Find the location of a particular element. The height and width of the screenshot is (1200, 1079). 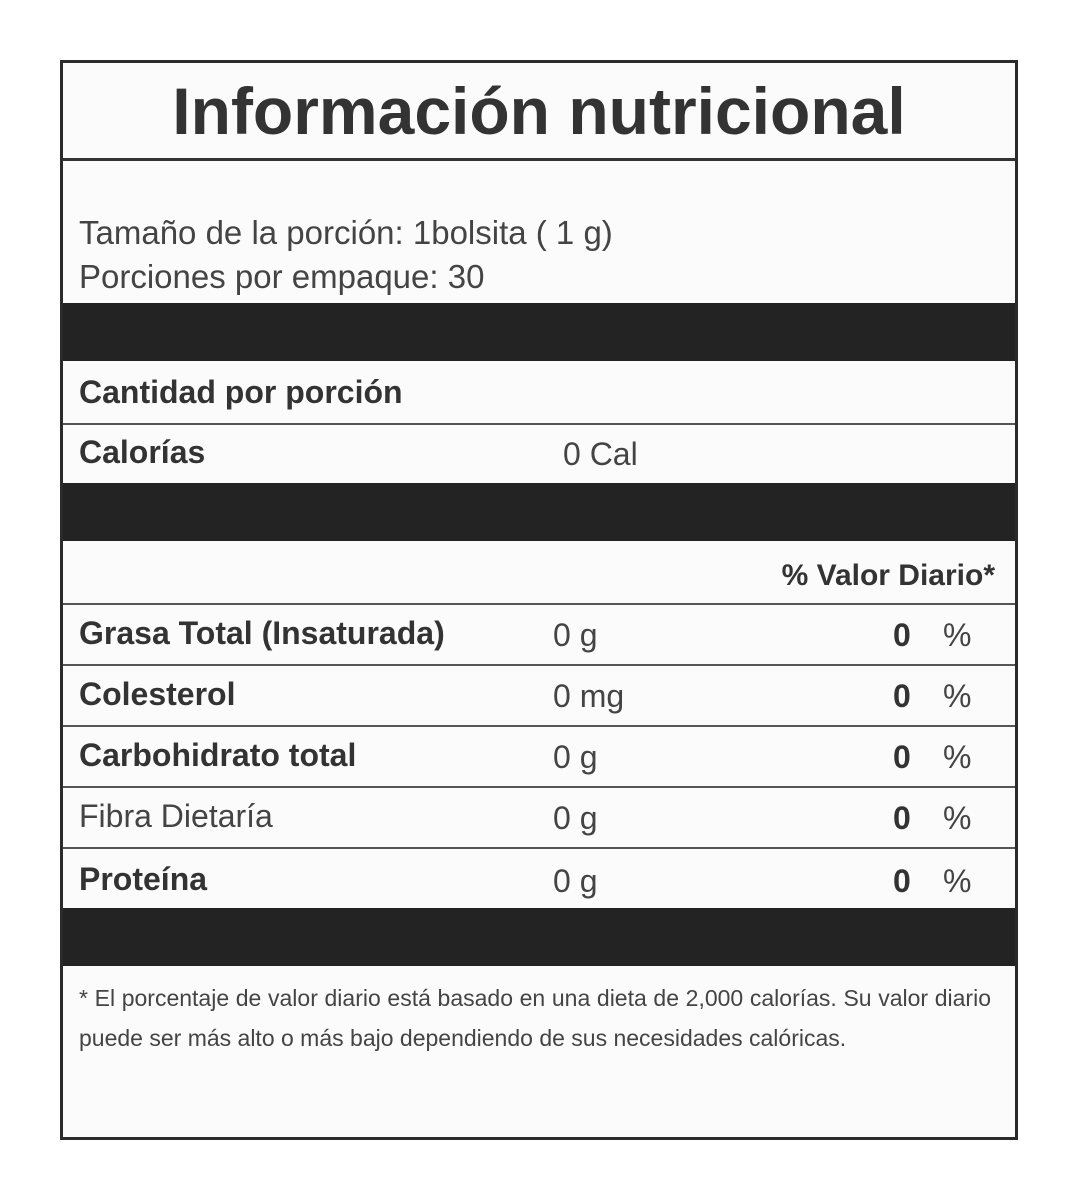

serving-size: Tamaño de la porción: 1bolsita ( 1 g) is located at coordinates (346, 232).